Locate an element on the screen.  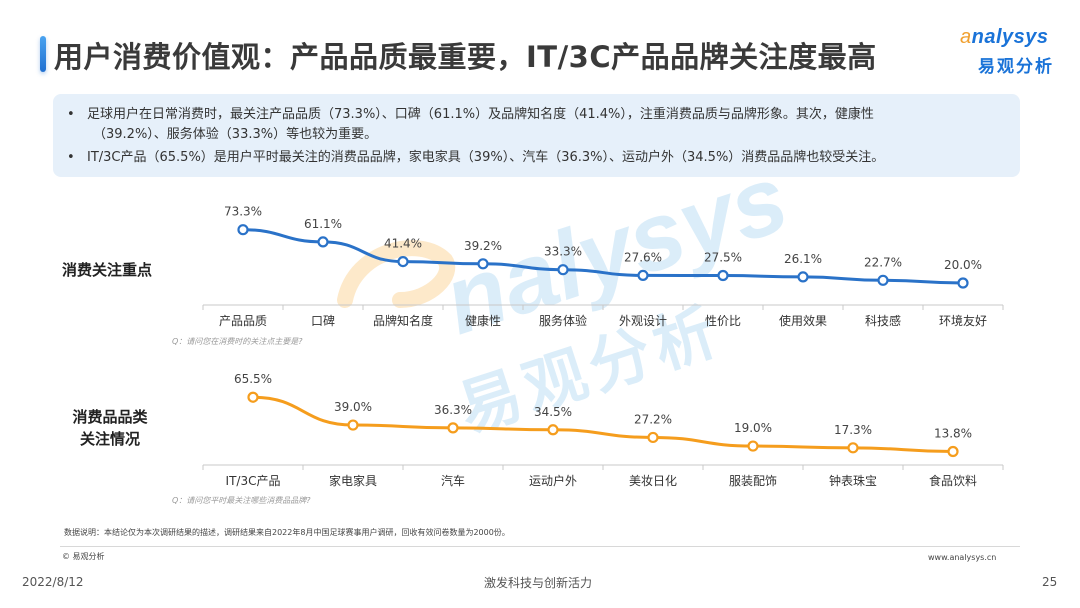
category-label: 科技感 is located at coordinates (883, 320).